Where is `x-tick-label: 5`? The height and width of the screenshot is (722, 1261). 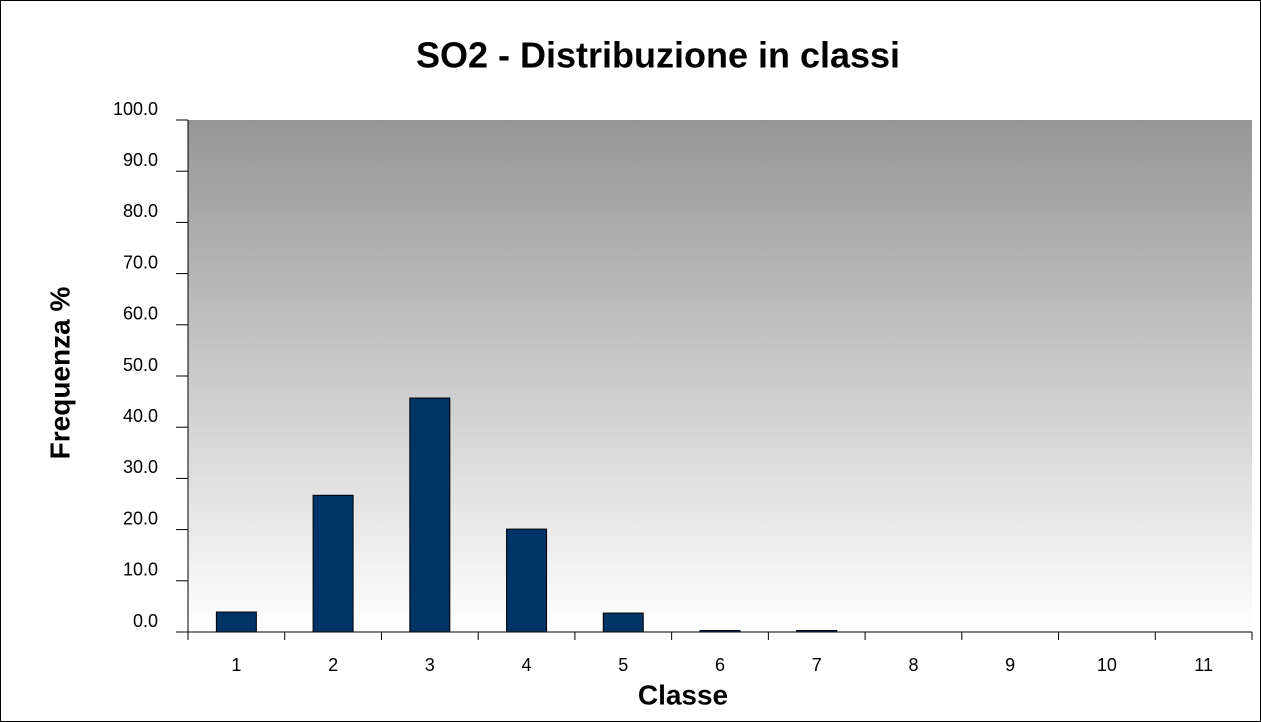
x-tick-label: 5 is located at coordinates (623, 665).